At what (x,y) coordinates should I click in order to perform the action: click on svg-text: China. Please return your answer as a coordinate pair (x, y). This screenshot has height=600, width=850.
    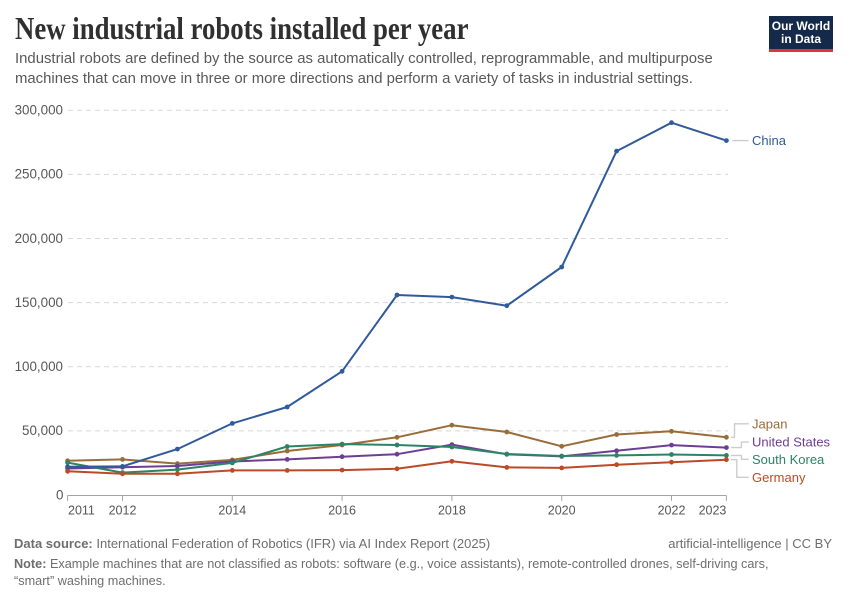
    Looking at the image, I should click on (769, 140).